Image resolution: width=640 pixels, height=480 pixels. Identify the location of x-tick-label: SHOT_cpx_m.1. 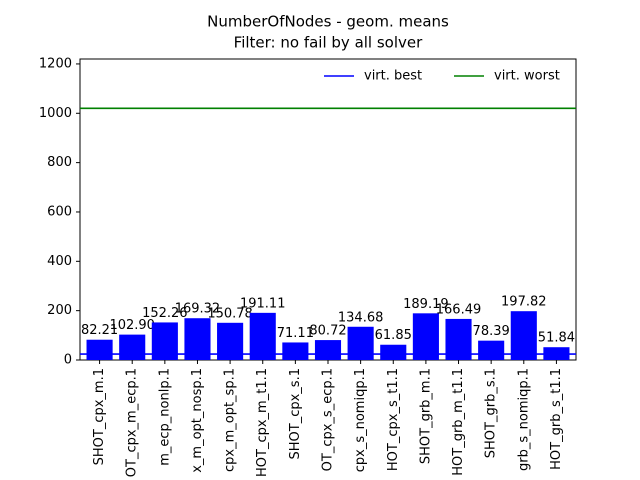
(99, 416).